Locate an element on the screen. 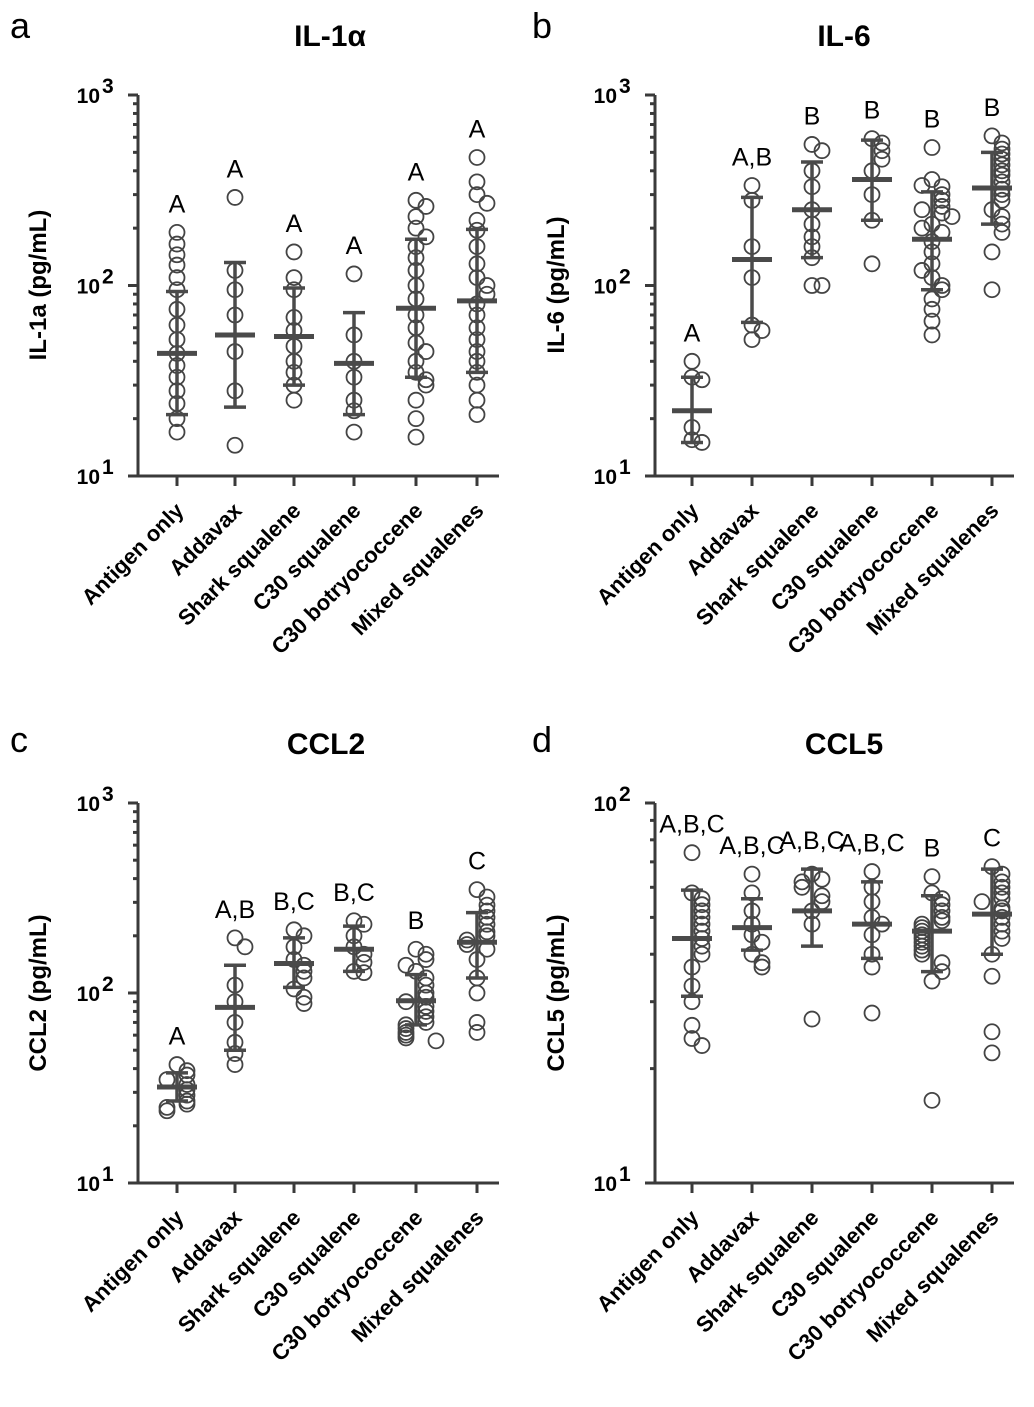 Image resolution: width=1034 pixels, height=1407 pixels. y-tick-exponent: 2 is located at coordinates (108, 984).